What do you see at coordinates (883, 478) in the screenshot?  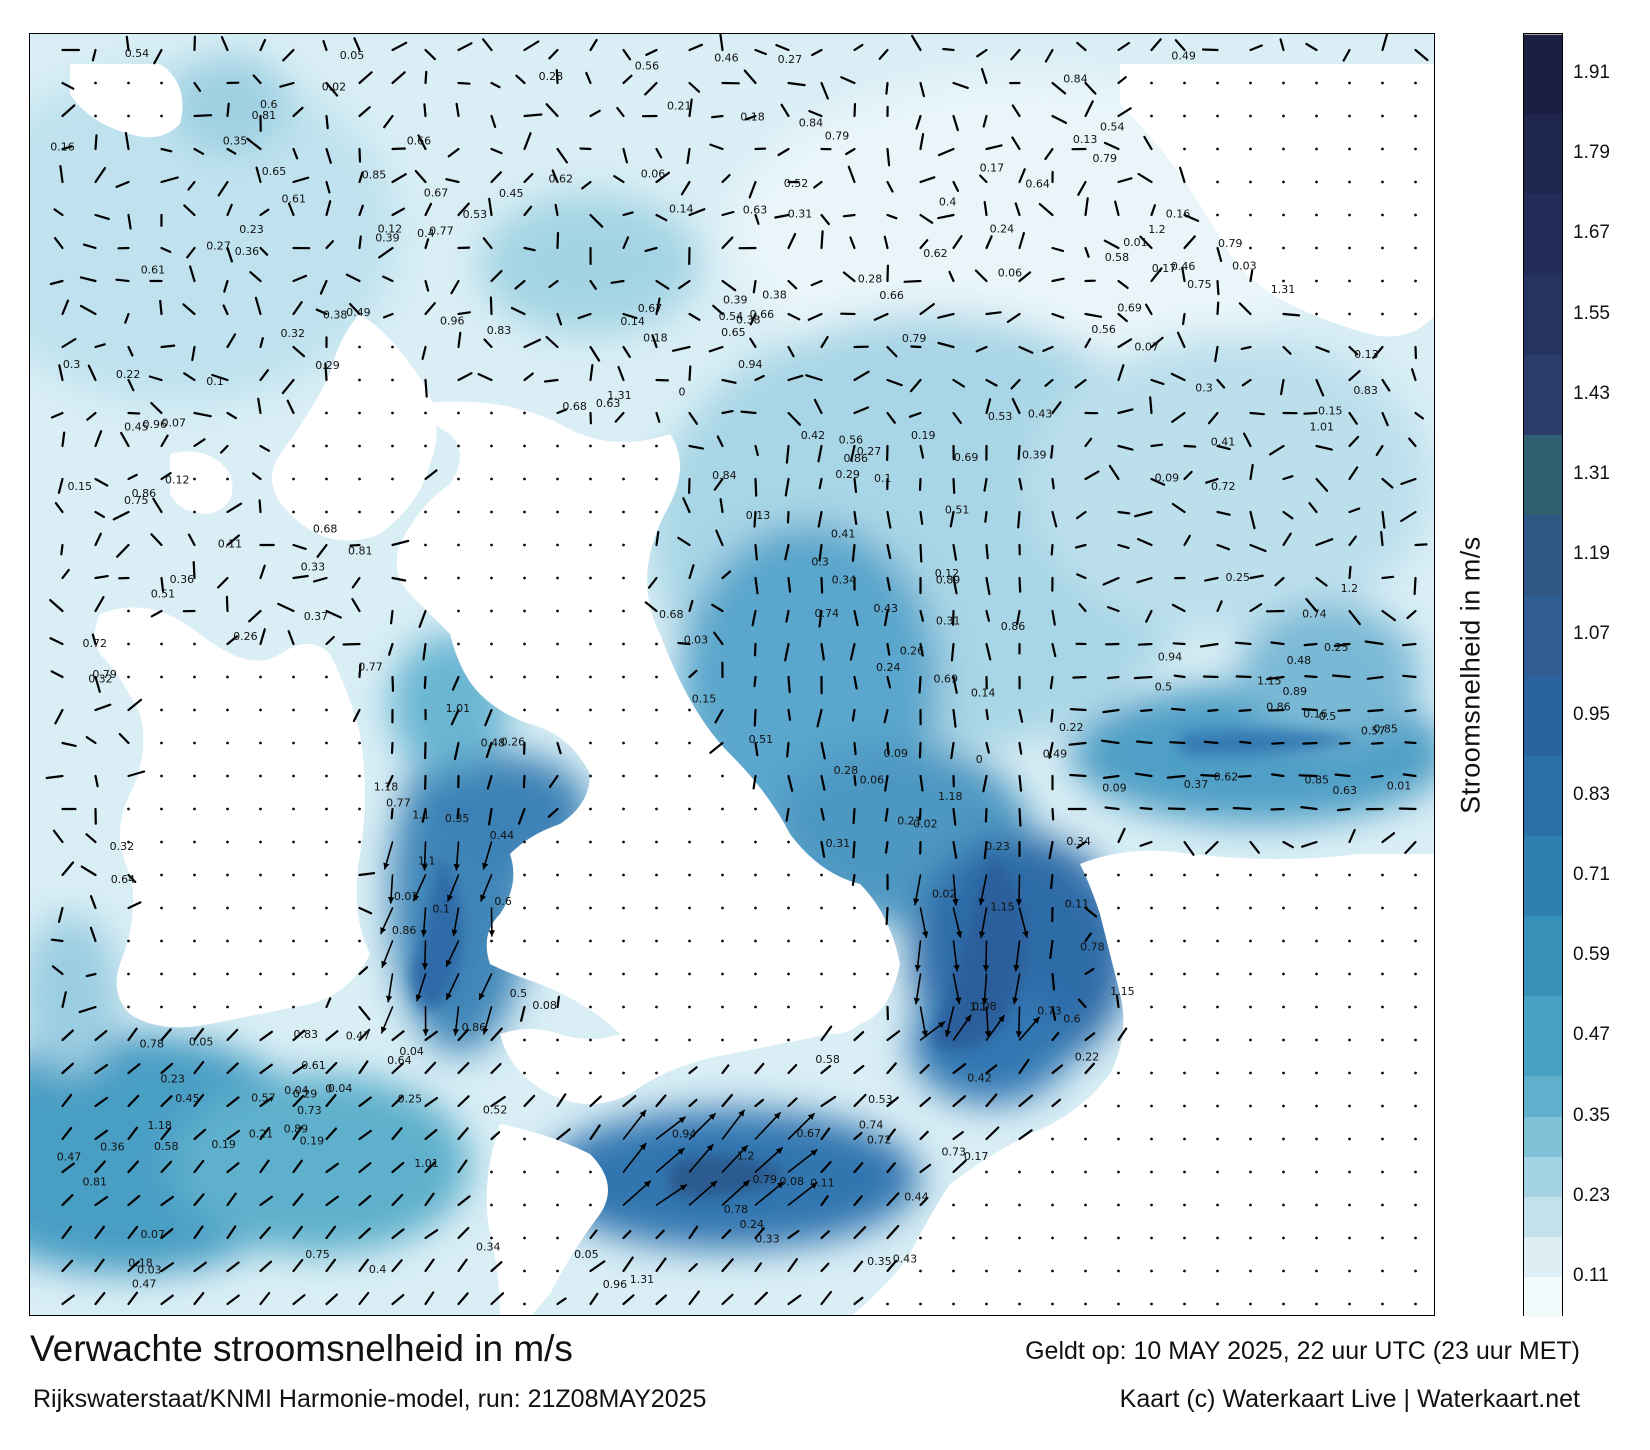 I see `current-value-label: 0.1` at bounding box center [883, 478].